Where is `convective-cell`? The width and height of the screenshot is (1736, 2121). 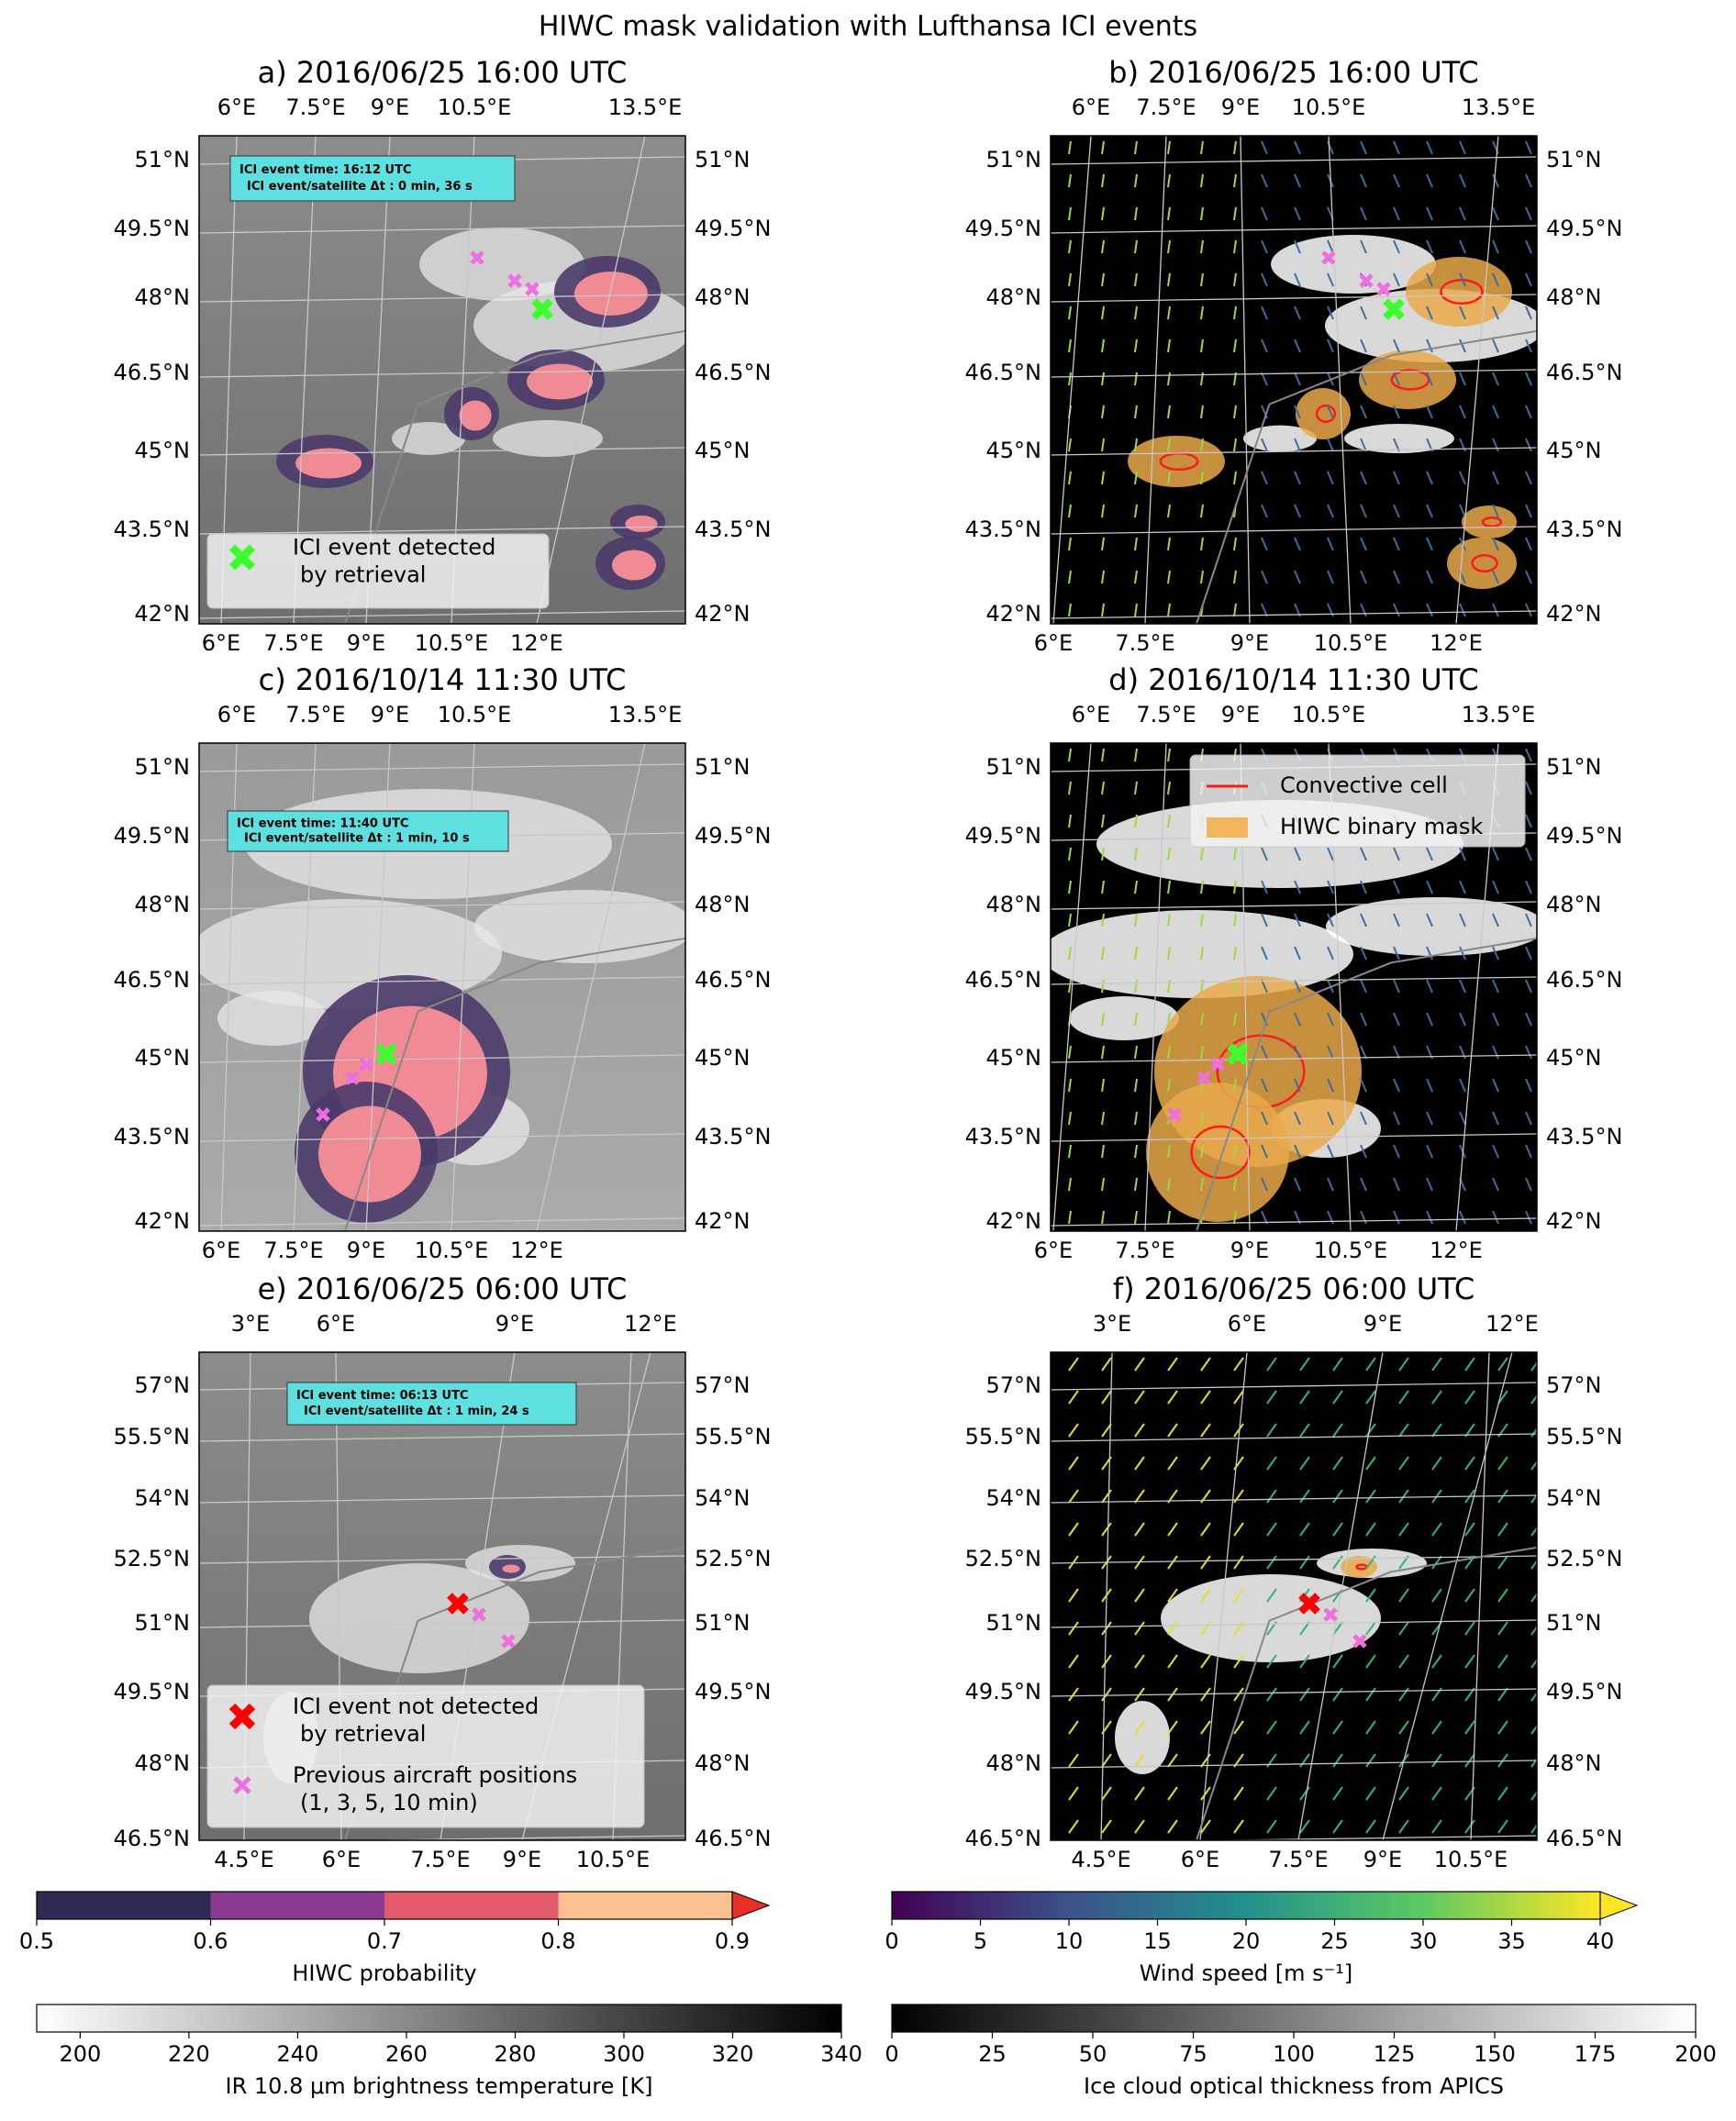 convective-cell is located at coordinates (1221, 1152).